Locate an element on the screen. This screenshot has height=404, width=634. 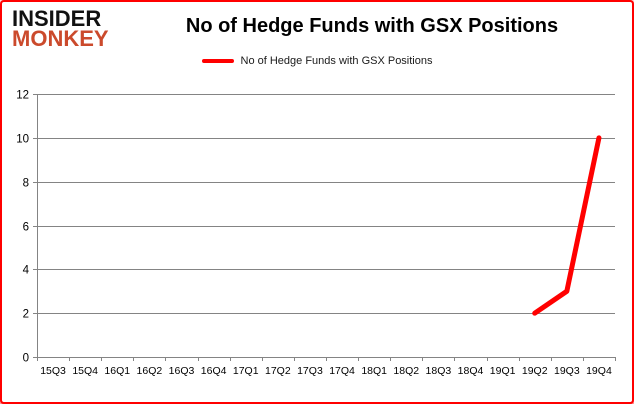
legend: No of Hedge Funds with GSX Positions is located at coordinates (317, 61).